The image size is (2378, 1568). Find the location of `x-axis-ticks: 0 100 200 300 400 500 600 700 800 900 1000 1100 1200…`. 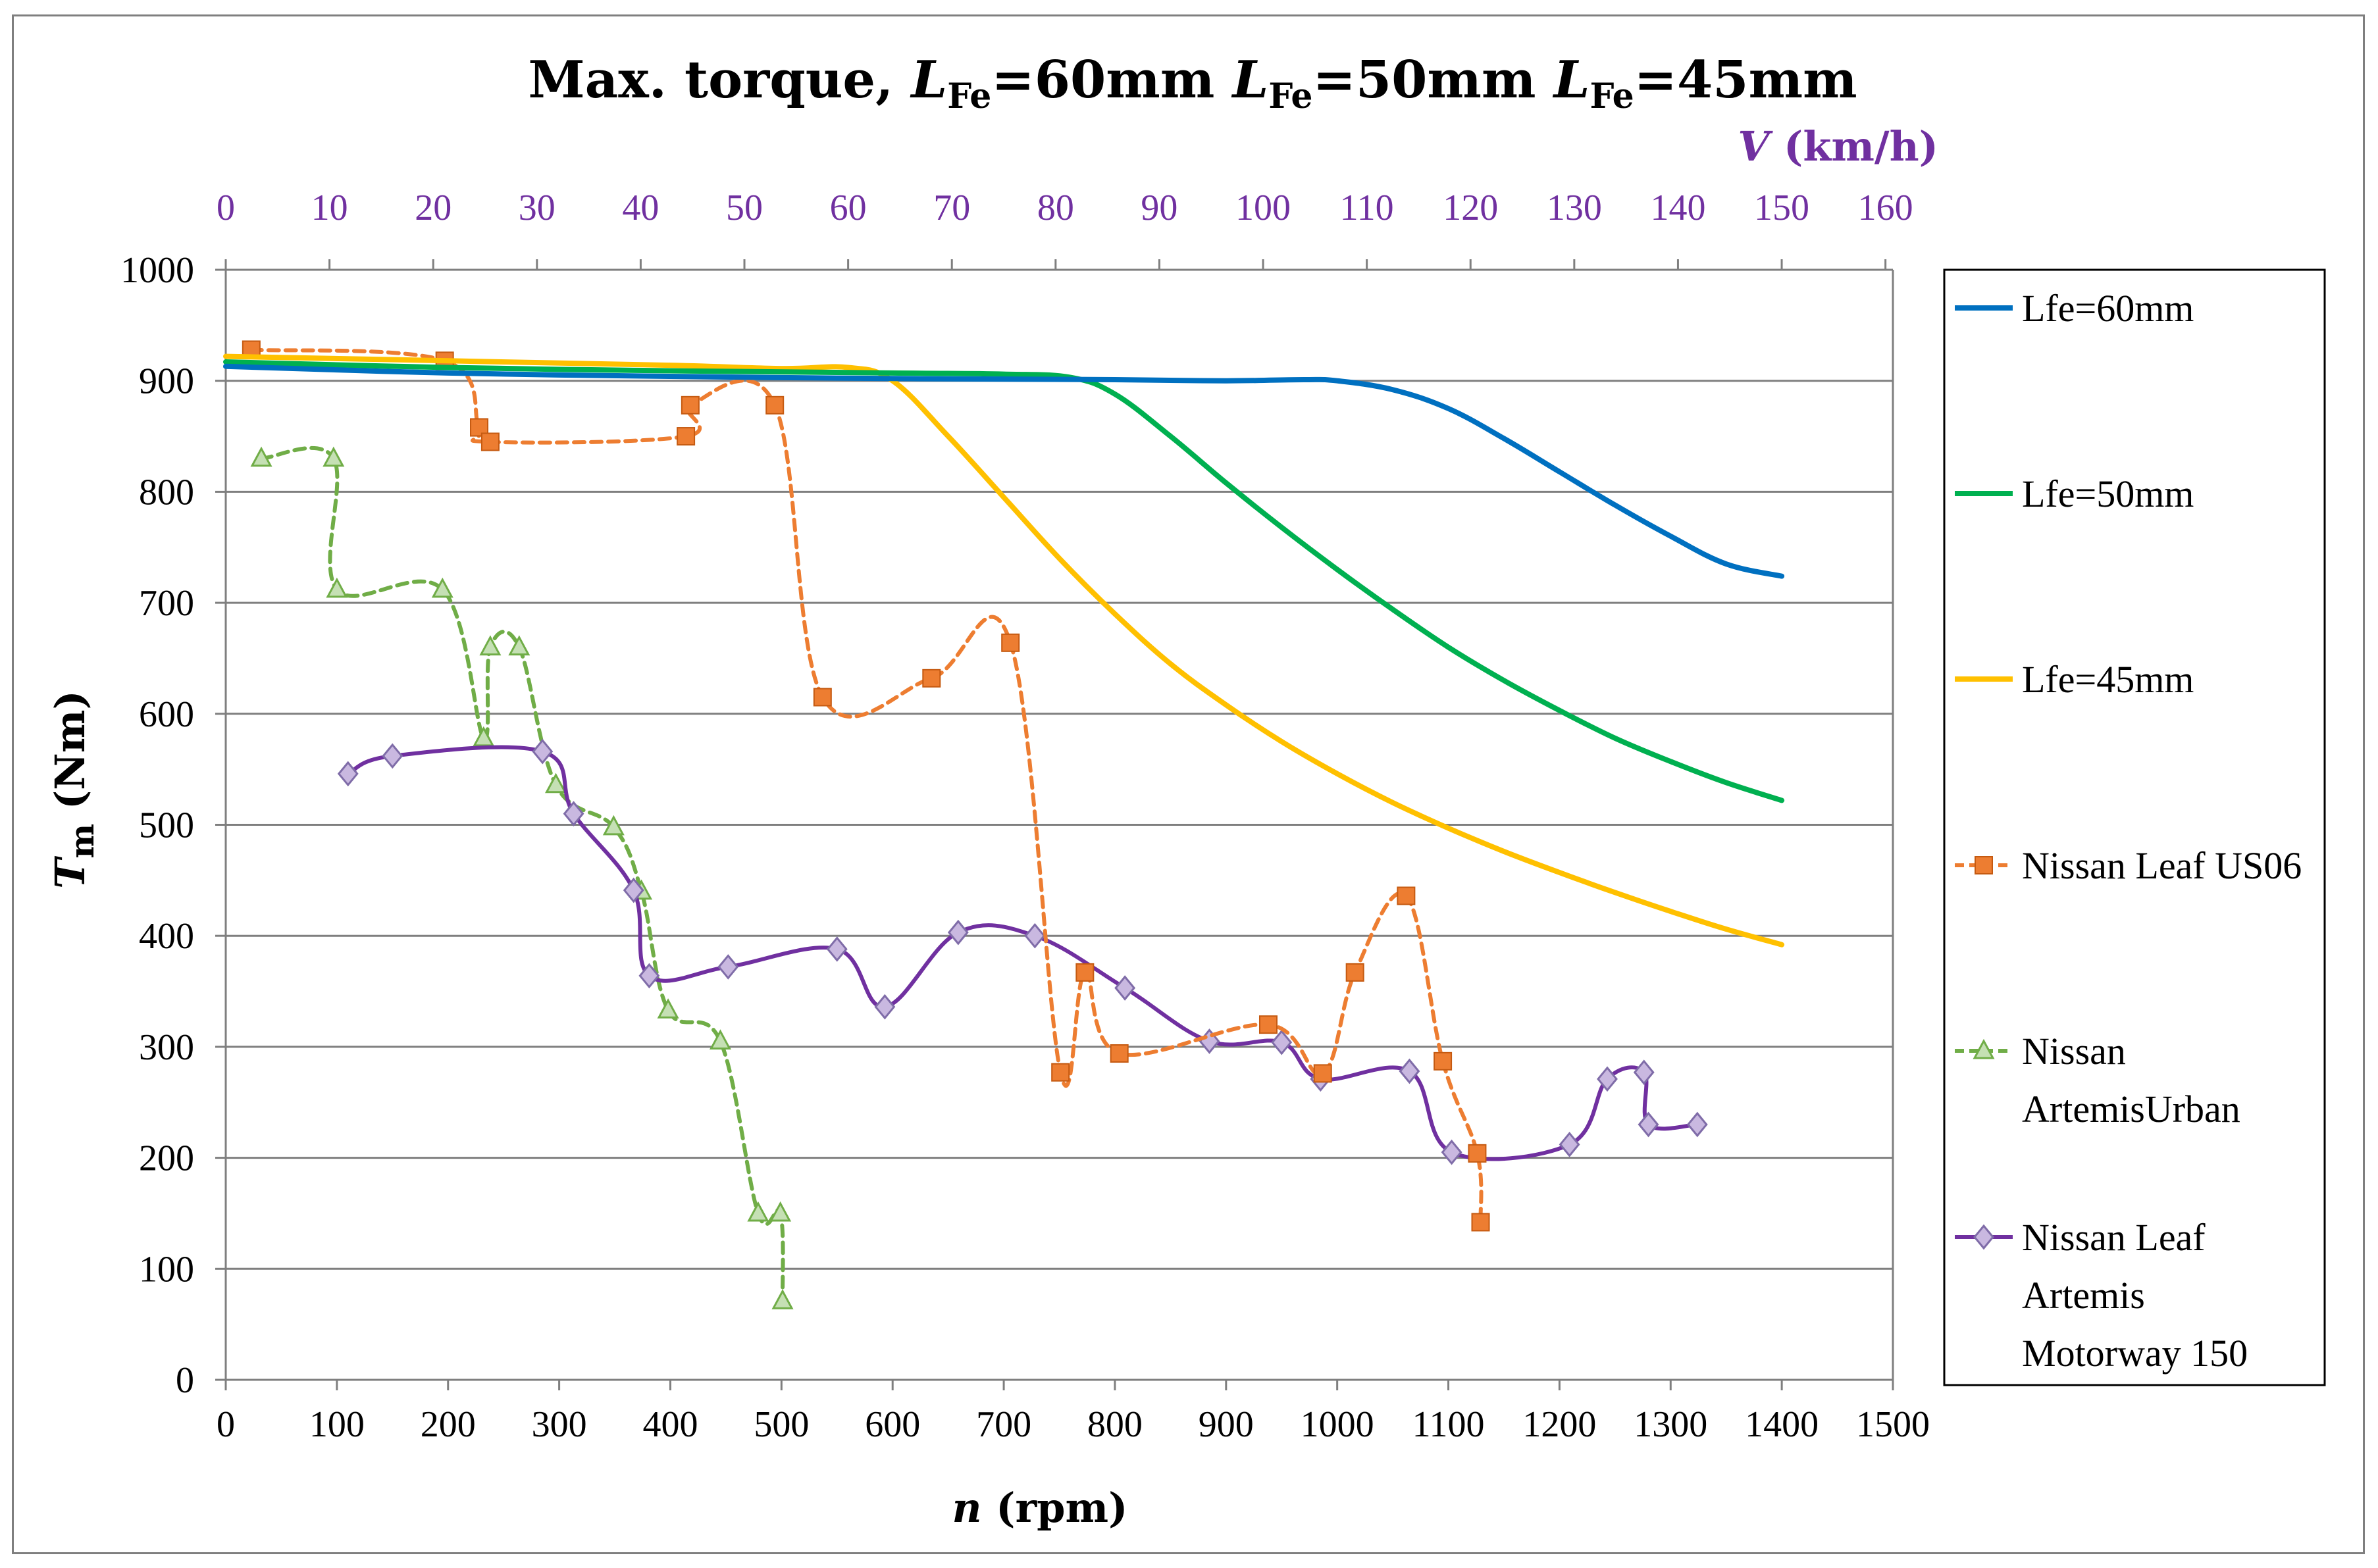

x-axis-ticks: 0 100 200 300 400 500 600 700 800 900 1000 1100 1200… is located at coordinates (1073, 1425).